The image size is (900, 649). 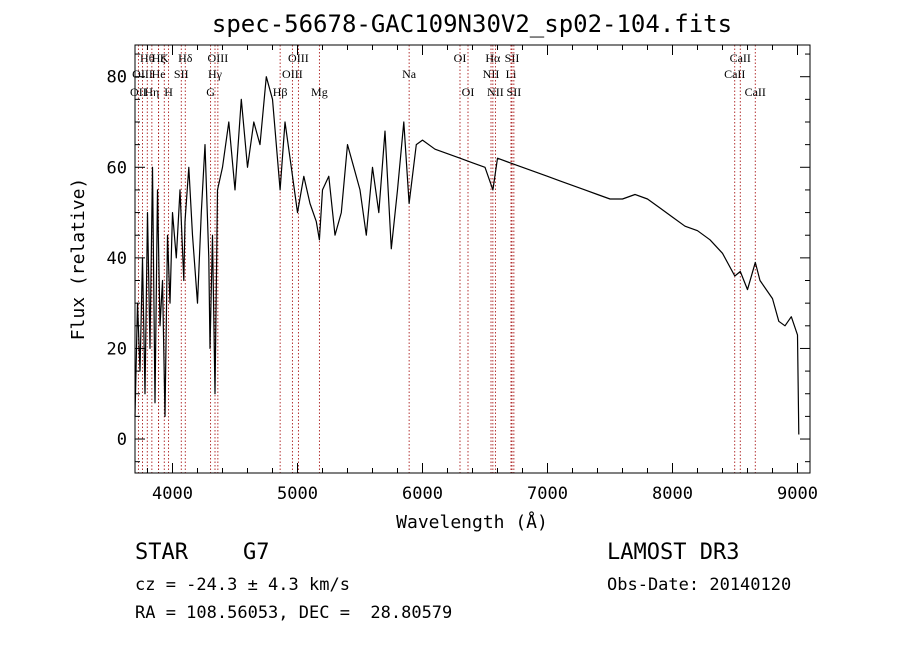 What do you see at coordinates (472, 24) in the screenshot?
I see `chart-title: spec-56678-GAC109N30V2_sp02-104.fits` at bounding box center [472, 24].